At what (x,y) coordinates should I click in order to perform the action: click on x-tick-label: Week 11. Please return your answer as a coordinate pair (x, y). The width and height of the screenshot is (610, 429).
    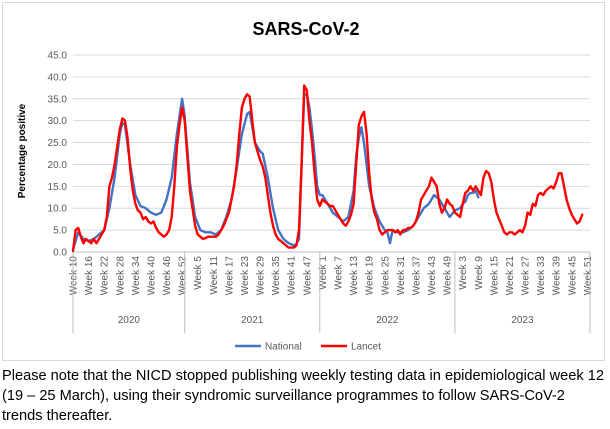
    Looking at the image, I should click on (214, 275).